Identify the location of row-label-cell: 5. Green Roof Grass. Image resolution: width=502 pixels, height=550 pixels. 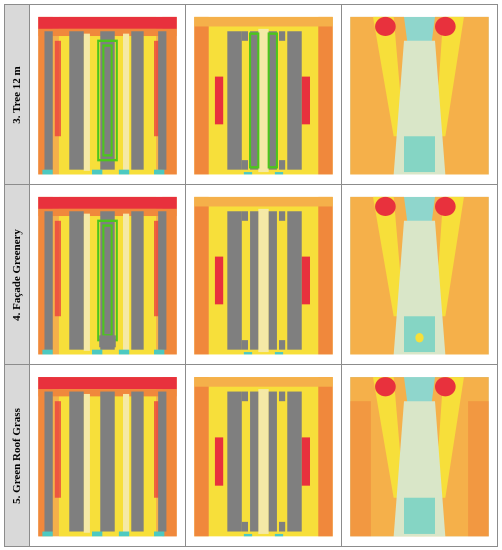
(17, 455).